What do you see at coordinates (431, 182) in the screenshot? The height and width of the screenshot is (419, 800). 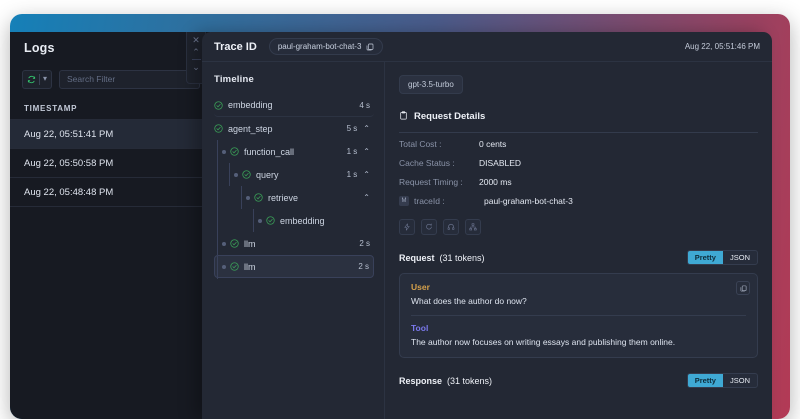 I see `field-key: Request Timing :` at bounding box center [431, 182].